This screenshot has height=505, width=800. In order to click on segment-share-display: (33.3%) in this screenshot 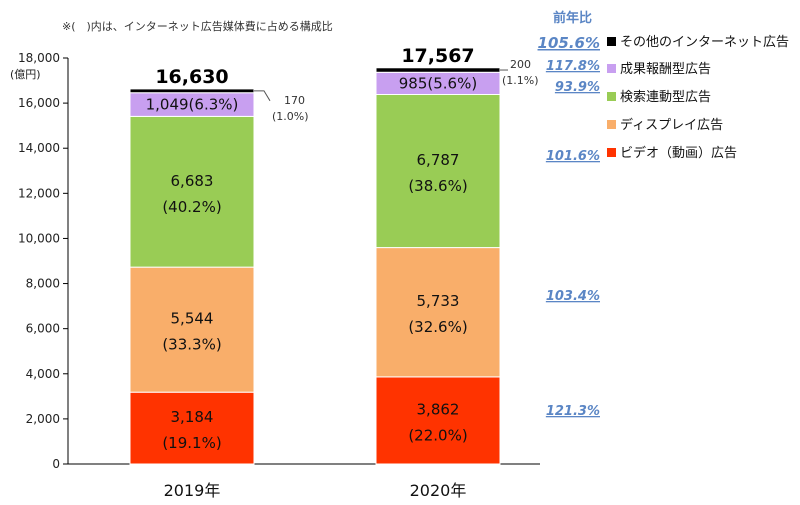, I will do `click(191, 345)`.